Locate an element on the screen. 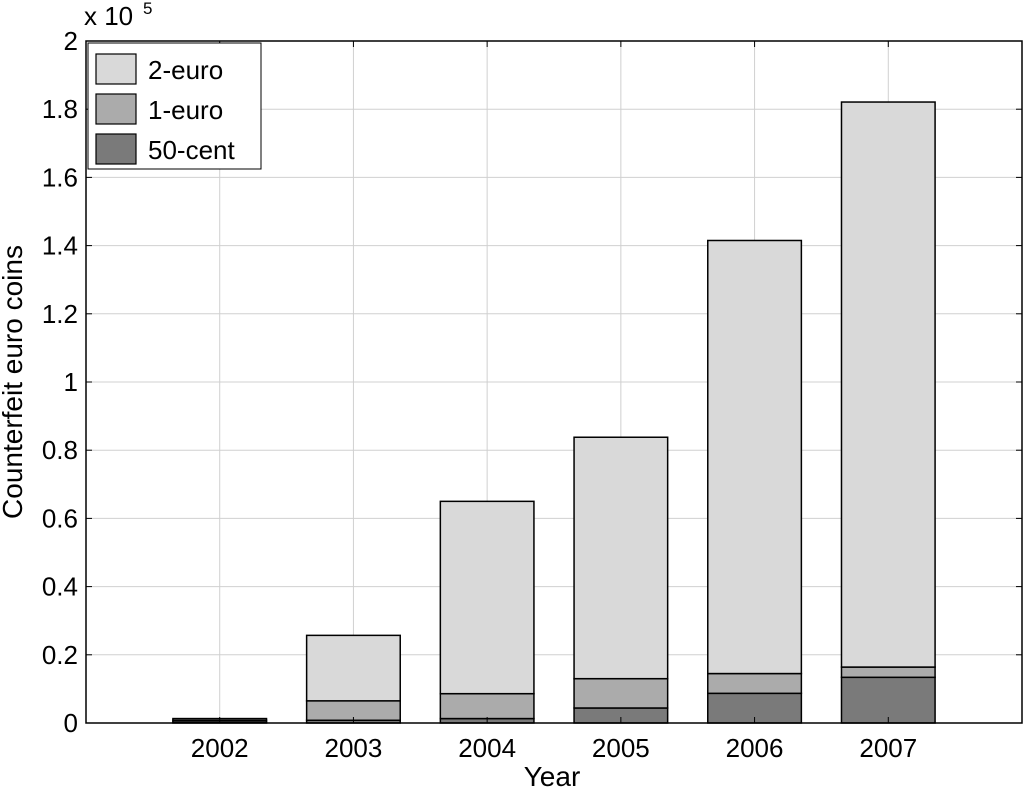 The image size is (1024, 794). legend-swatch-1-euro is located at coordinates (116, 109).